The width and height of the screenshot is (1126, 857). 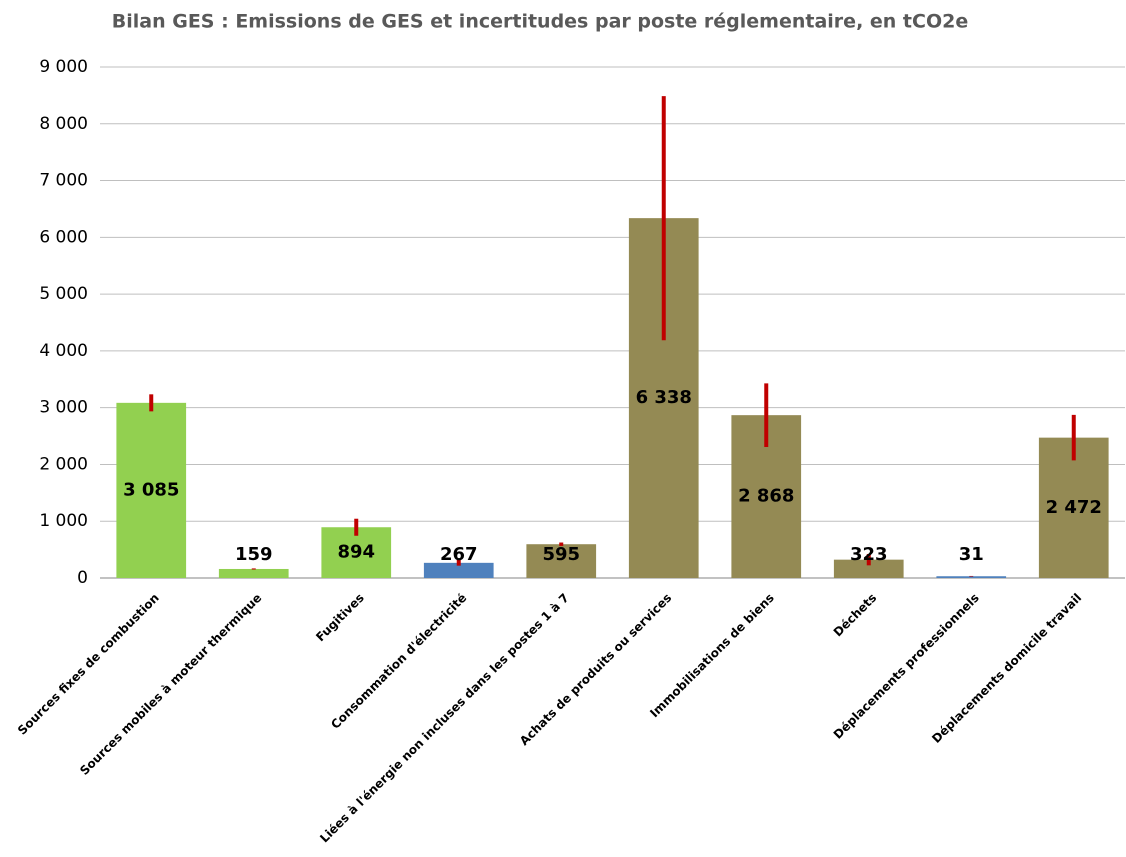 What do you see at coordinates (82, 578) in the screenshot?
I see `y-tick-label: 0` at bounding box center [82, 578].